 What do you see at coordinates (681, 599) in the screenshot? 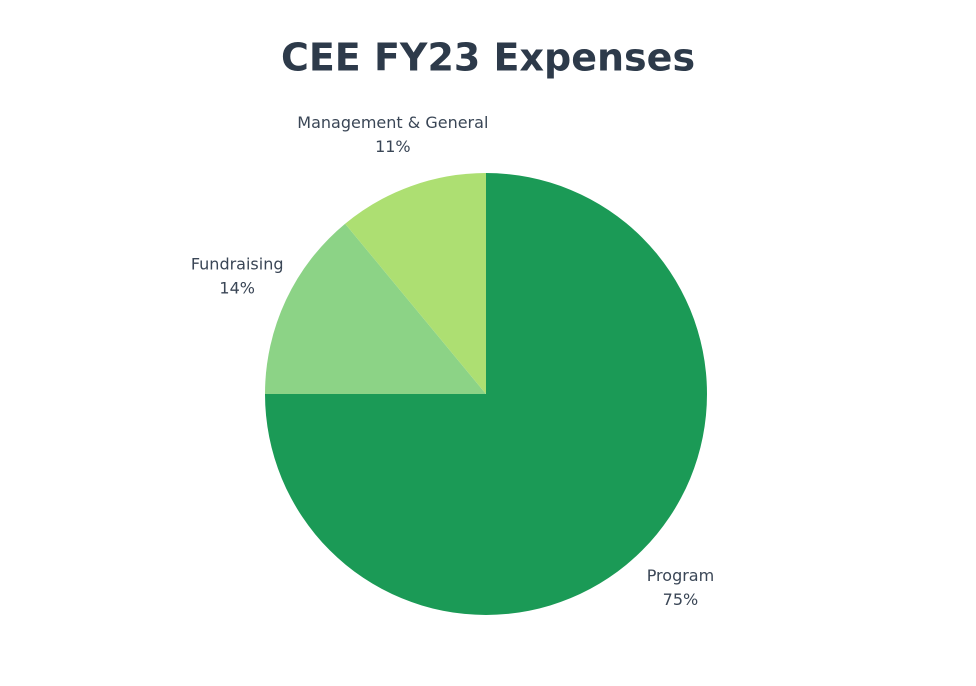
I see `slice-value-label: 75%` at bounding box center [681, 599].